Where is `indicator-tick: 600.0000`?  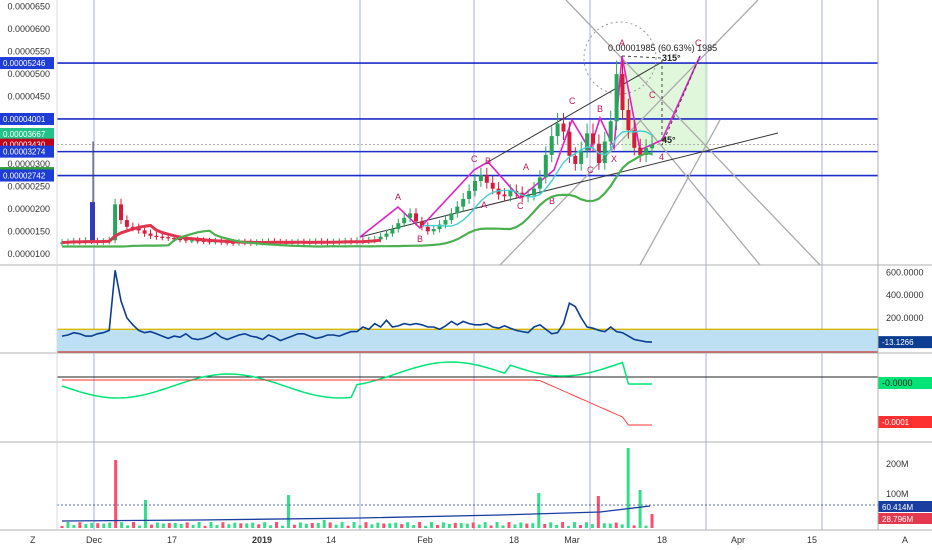
indicator-tick: 600.0000 is located at coordinates (905, 273).